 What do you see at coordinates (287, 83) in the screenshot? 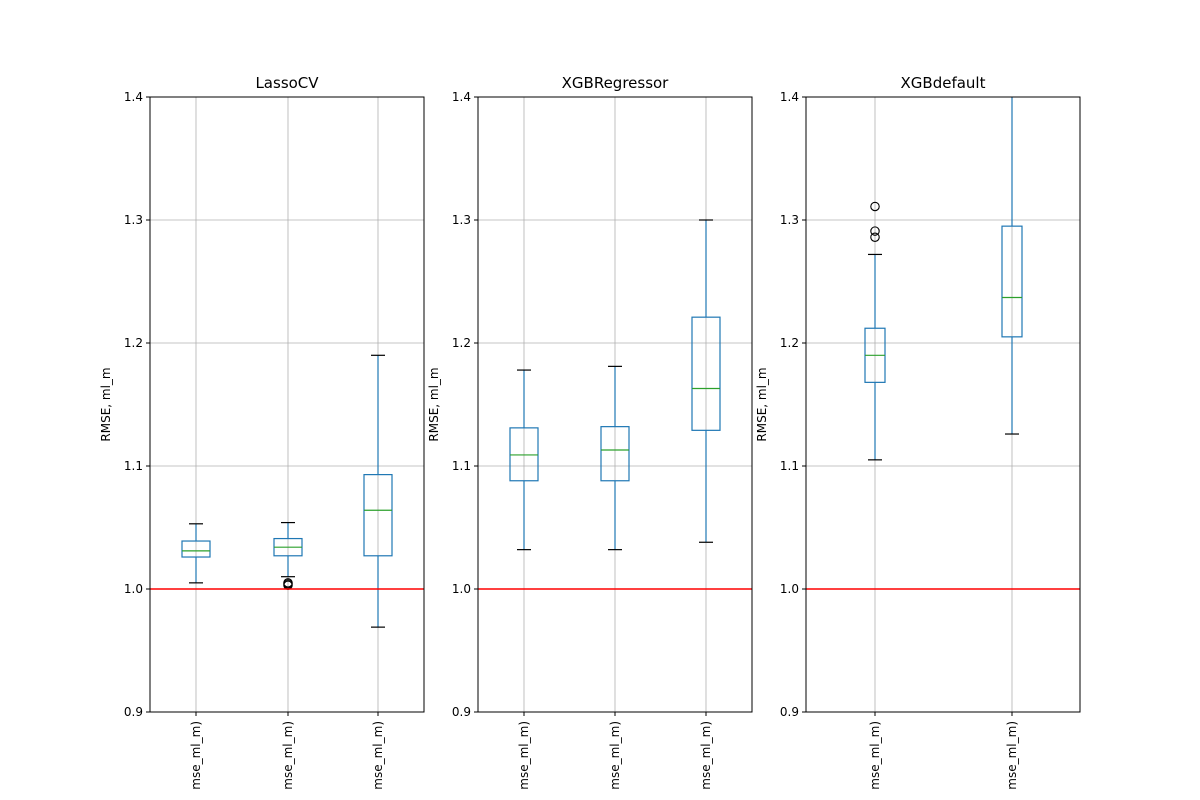
I see `panel-title: LassoCV` at bounding box center [287, 83].